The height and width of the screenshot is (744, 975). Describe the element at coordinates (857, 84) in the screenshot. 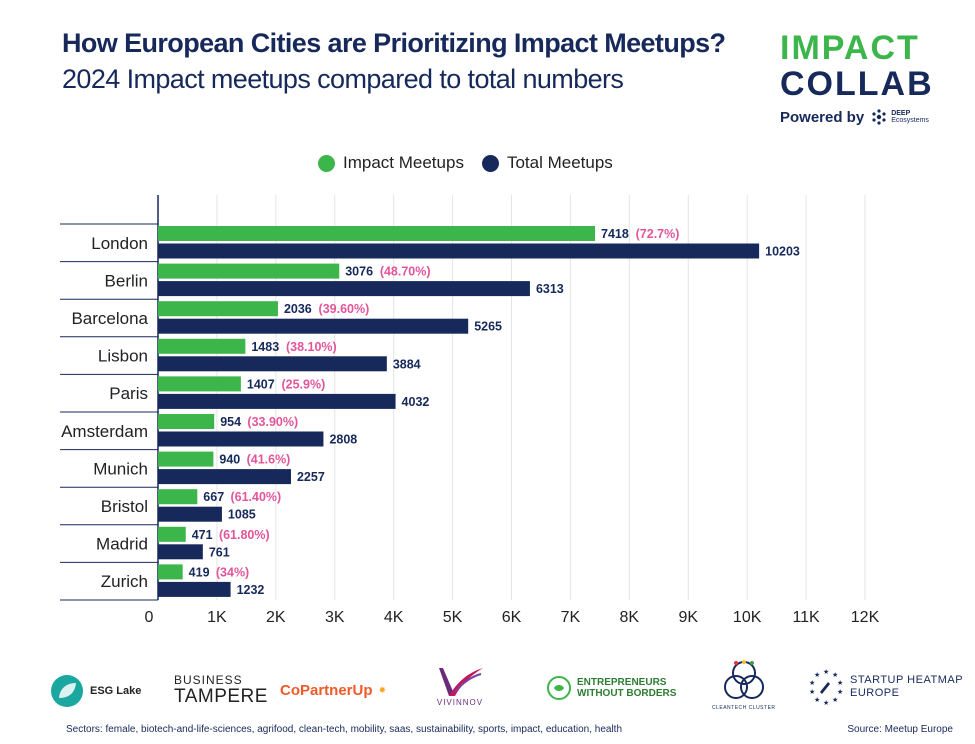

I see `logo-line-collab: COLLAB` at that location.